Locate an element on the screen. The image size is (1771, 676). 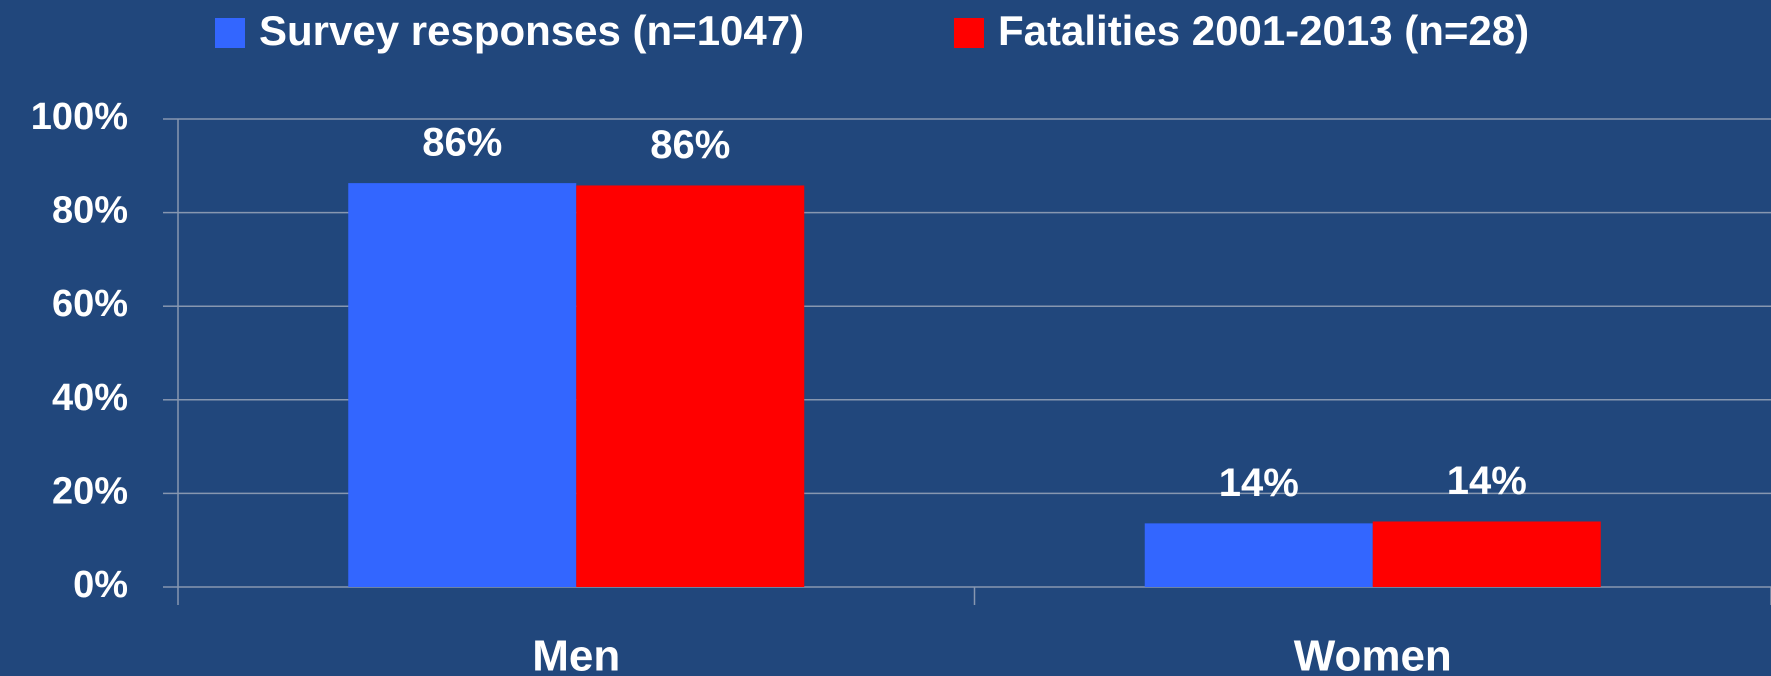
x-tick-label: Men is located at coordinates (576, 654).